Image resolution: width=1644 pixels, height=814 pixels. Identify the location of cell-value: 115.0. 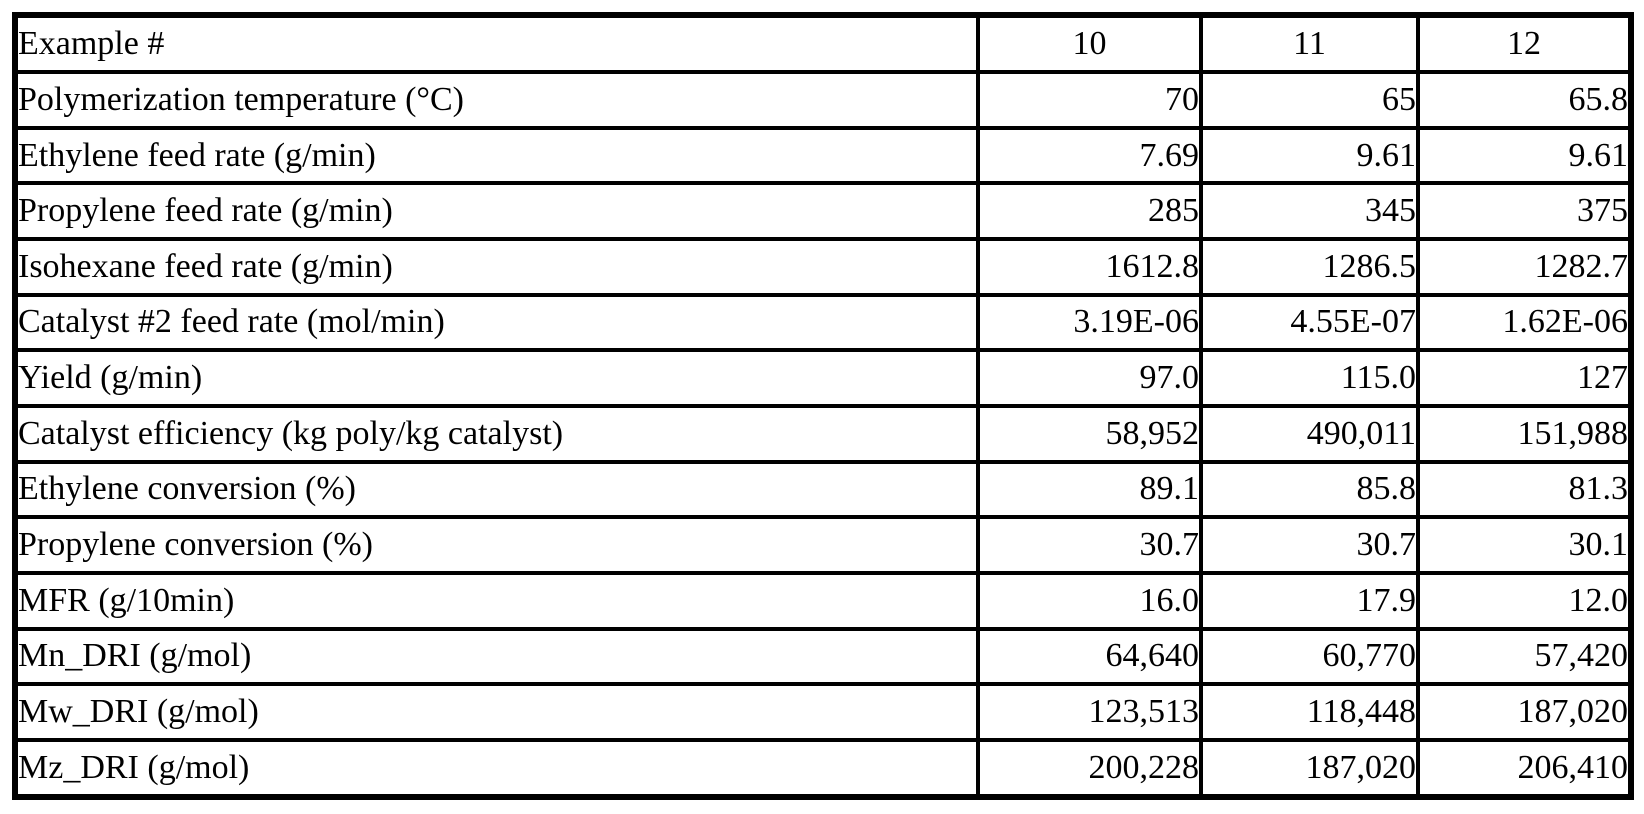
(1309, 378).